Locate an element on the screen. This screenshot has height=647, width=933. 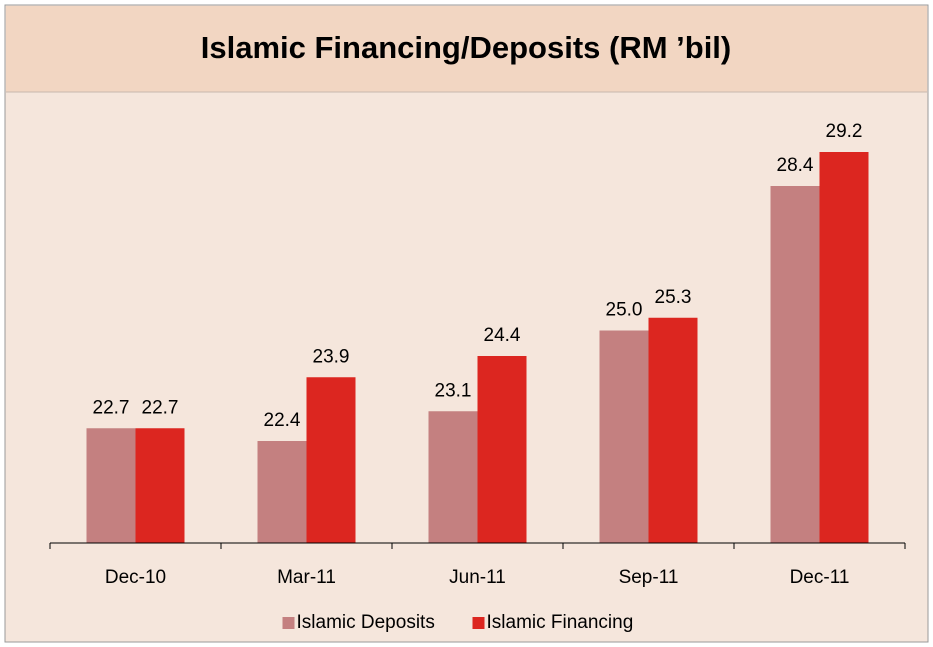
x-tick-label: Jun-11 is located at coordinates (477, 577).